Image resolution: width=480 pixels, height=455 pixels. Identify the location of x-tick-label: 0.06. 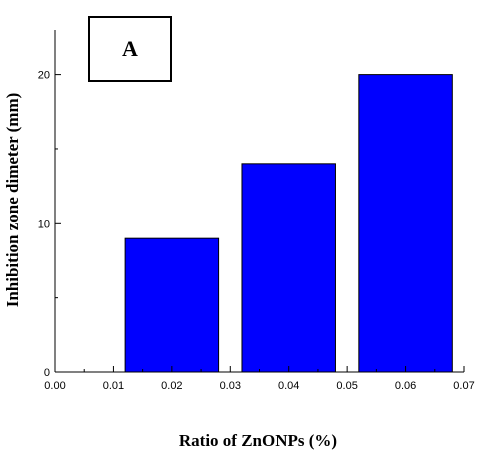
(405, 386).